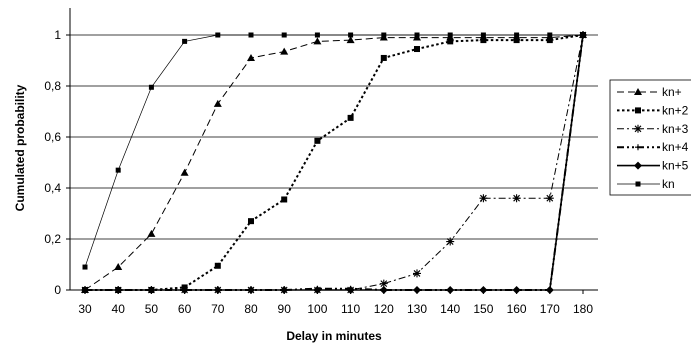 Image resolution: width=691 pixels, height=347 pixels. Describe the element at coordinates (350, 309) in the screenshot. I see `x-tick-label: 110` at that location.